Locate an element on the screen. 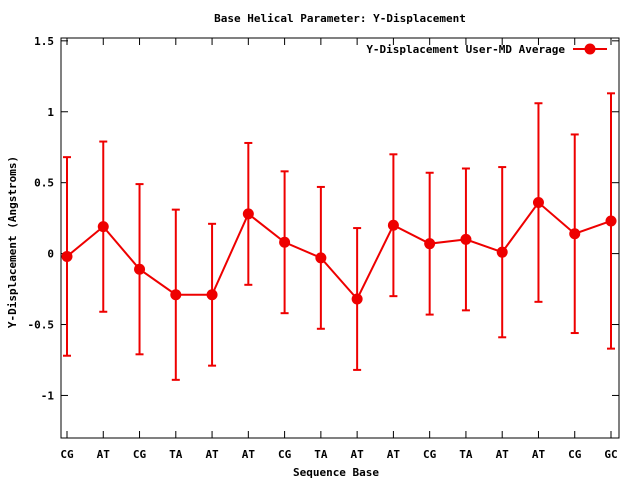  y-tick-label: 1 is located at coordinates (50, 112).